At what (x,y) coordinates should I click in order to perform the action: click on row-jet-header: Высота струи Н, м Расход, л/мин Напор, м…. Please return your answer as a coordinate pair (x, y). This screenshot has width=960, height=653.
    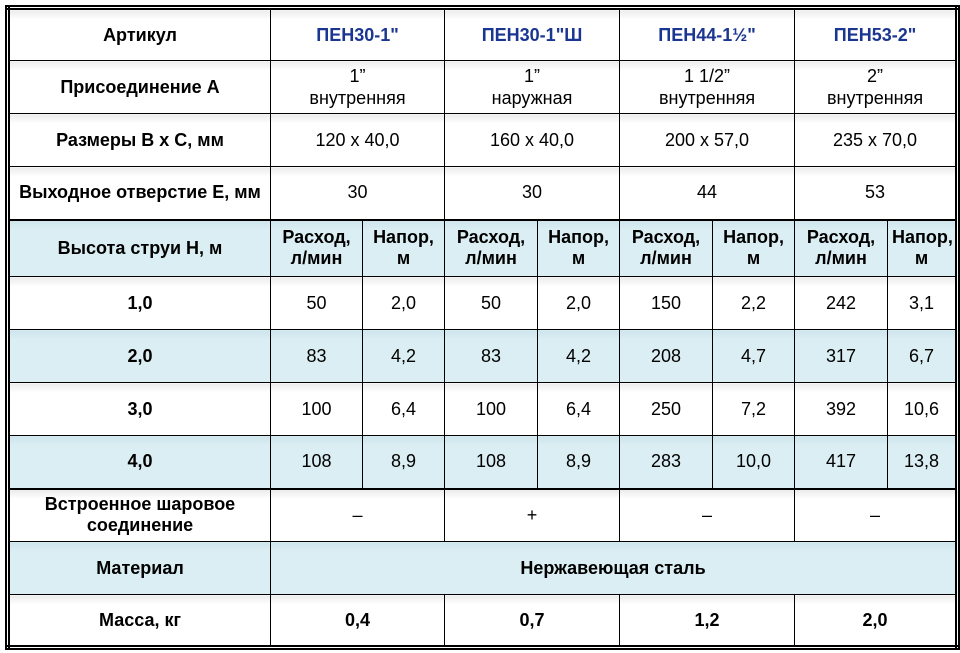
    Looking at the image, I should click on (483, 247).